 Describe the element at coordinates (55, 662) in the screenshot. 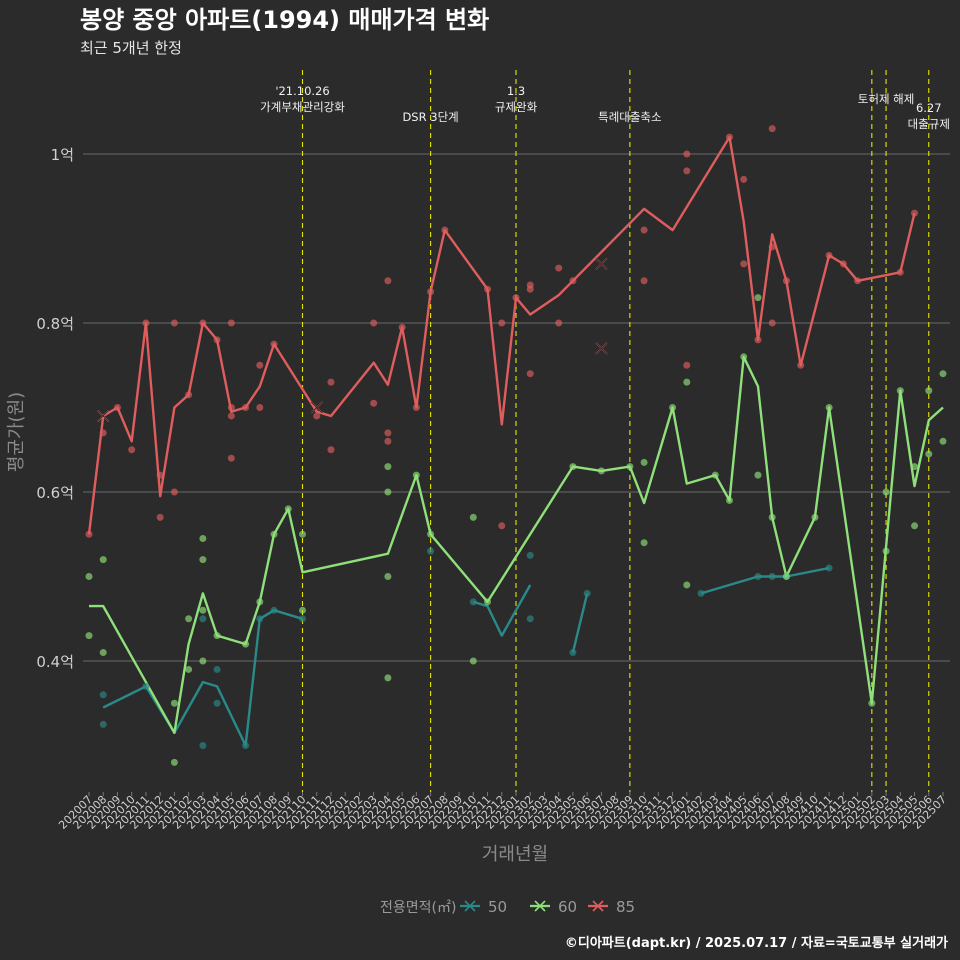

I see `y-tick-label: 0.4억` at that location.